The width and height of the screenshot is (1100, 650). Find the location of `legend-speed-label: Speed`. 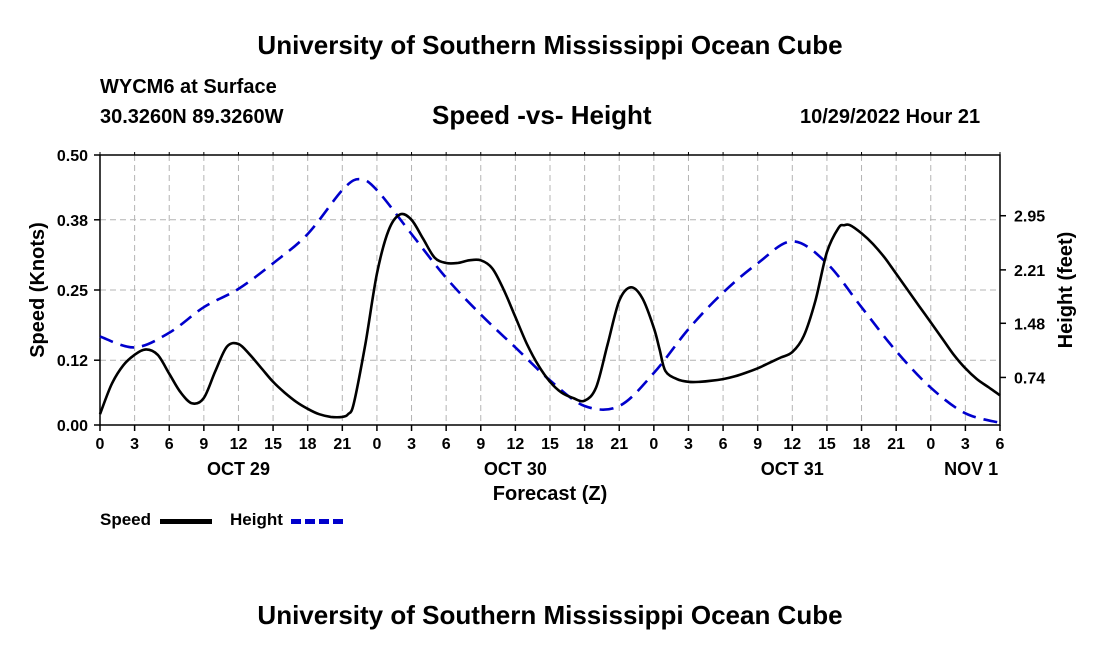

legend-speed-label: Speed is located at coordinates (126, 519).